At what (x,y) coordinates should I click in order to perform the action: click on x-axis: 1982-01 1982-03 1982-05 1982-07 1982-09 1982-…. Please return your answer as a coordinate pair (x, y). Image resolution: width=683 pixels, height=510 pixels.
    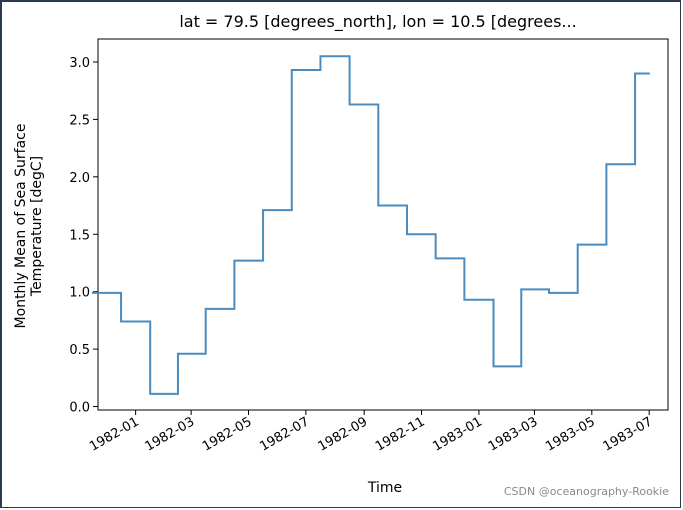
    Looking at the image, I should click on (371, 432).